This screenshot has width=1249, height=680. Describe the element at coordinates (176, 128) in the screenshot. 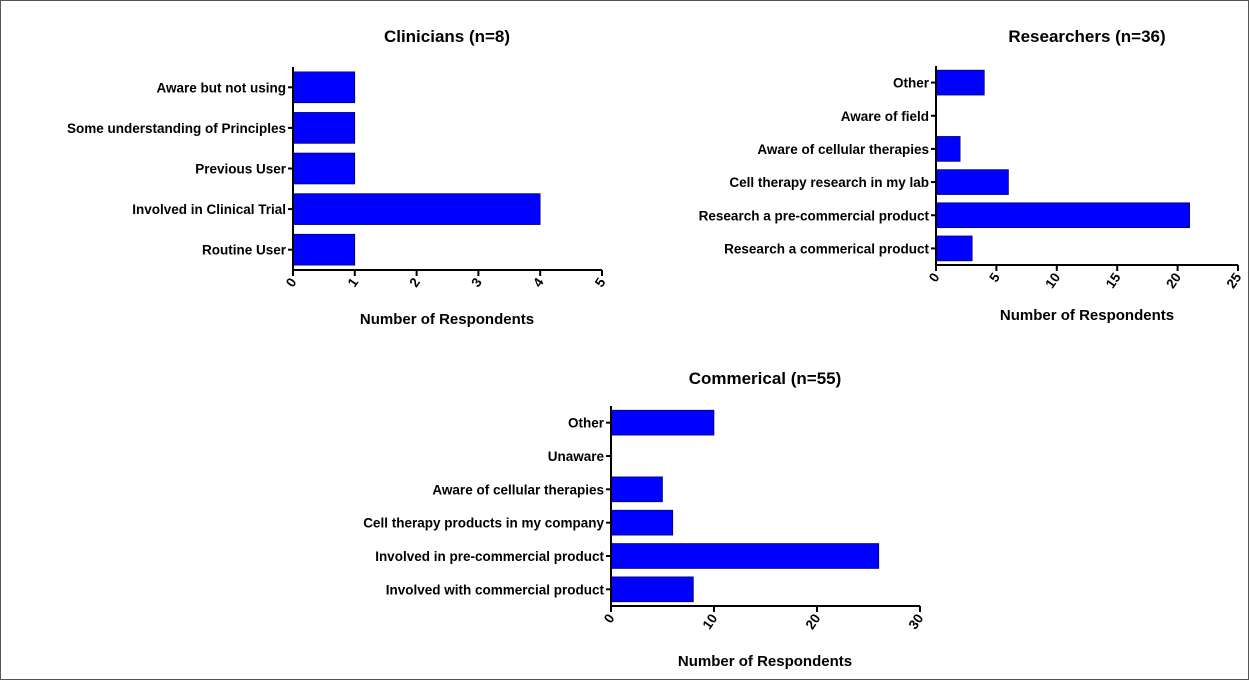

I see `category-label: Some understanding of Principles` at that location.